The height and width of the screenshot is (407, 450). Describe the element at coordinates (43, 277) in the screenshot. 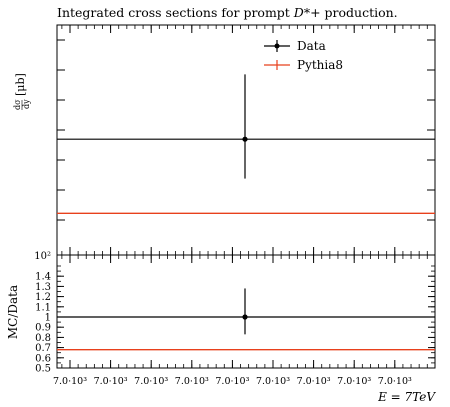

I see `y-tick-label-ratio: 1.4` at that location.